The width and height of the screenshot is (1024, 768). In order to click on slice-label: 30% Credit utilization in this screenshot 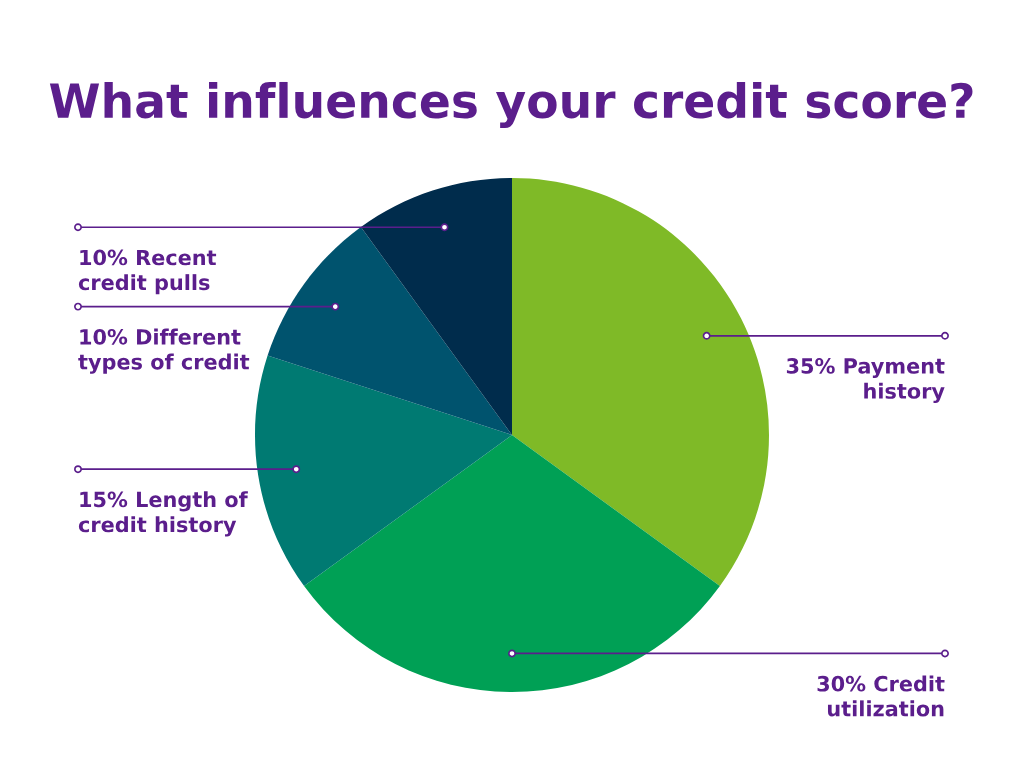, I will do `click(881, 696)`.